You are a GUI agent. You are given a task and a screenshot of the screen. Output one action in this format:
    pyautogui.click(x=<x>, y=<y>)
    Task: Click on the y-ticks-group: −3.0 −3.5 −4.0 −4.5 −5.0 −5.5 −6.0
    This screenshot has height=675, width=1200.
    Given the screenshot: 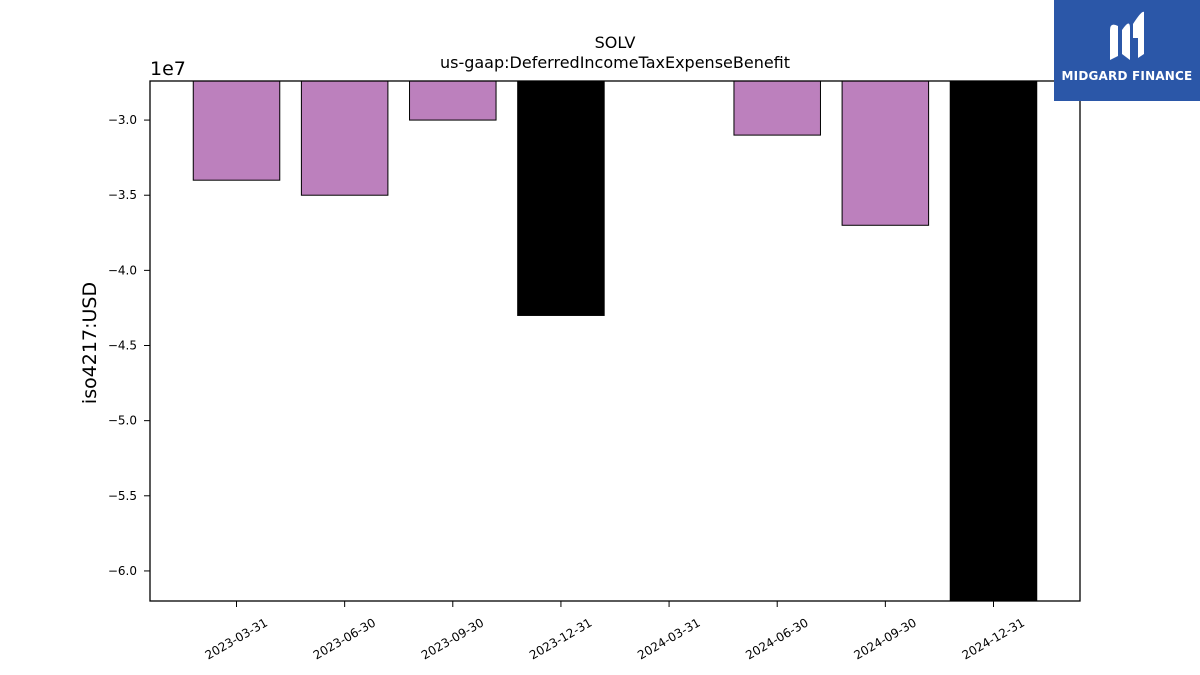 What is the action you would take?
    pyautogui.click(x=129, y=345)
    